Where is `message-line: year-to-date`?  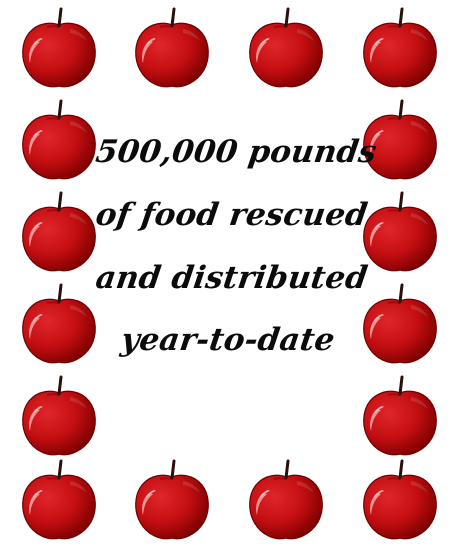
message-line: year-to-date is located at coordinates (228, 340).